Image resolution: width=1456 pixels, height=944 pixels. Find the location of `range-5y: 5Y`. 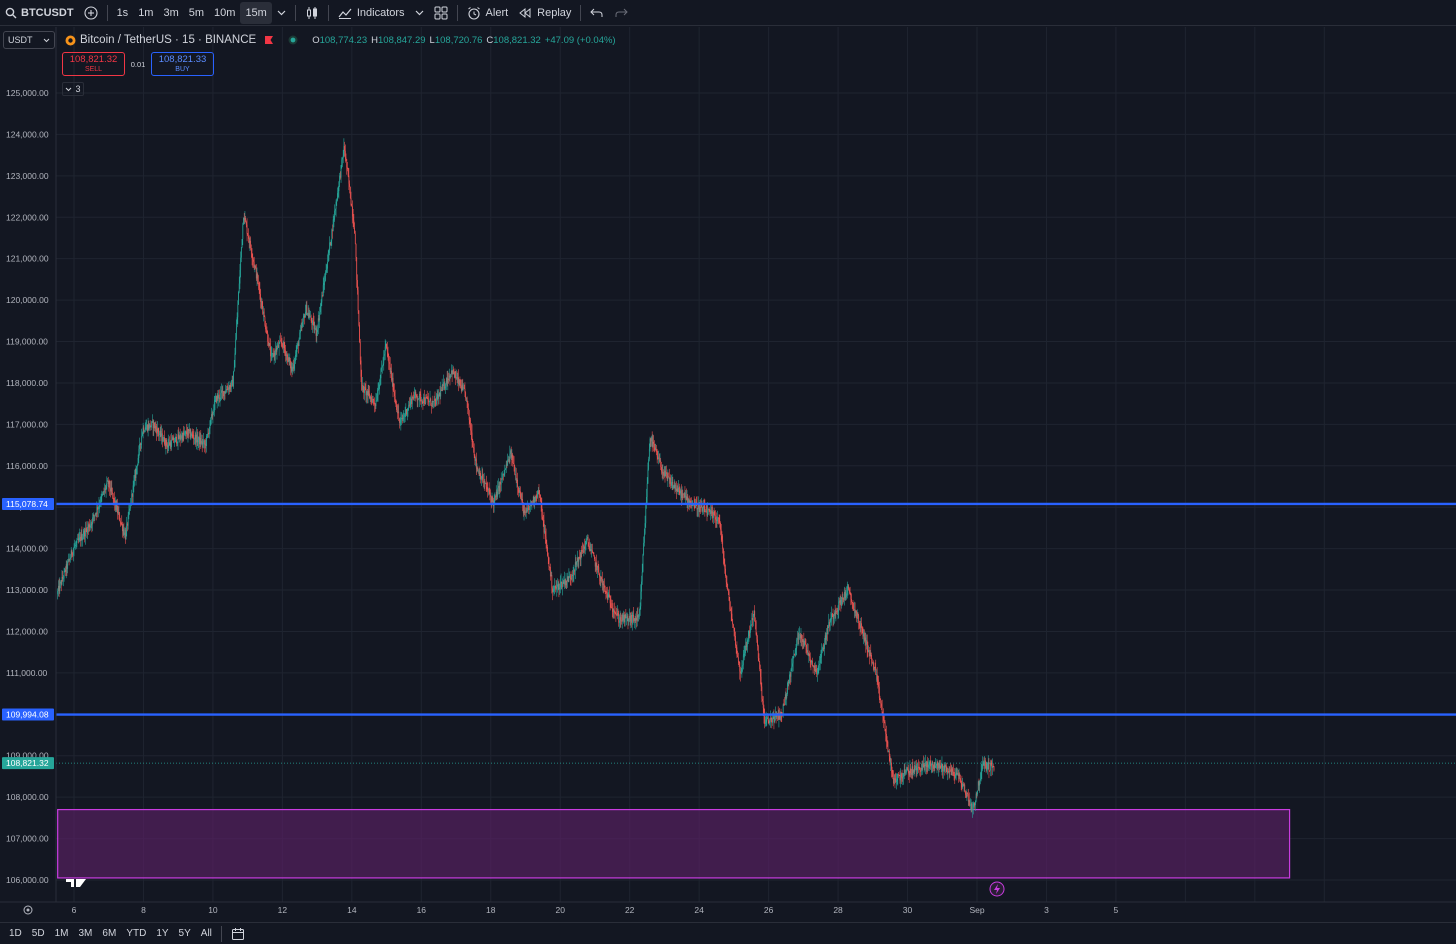

range-5y: 5Y is located at coordinates (184, 933).